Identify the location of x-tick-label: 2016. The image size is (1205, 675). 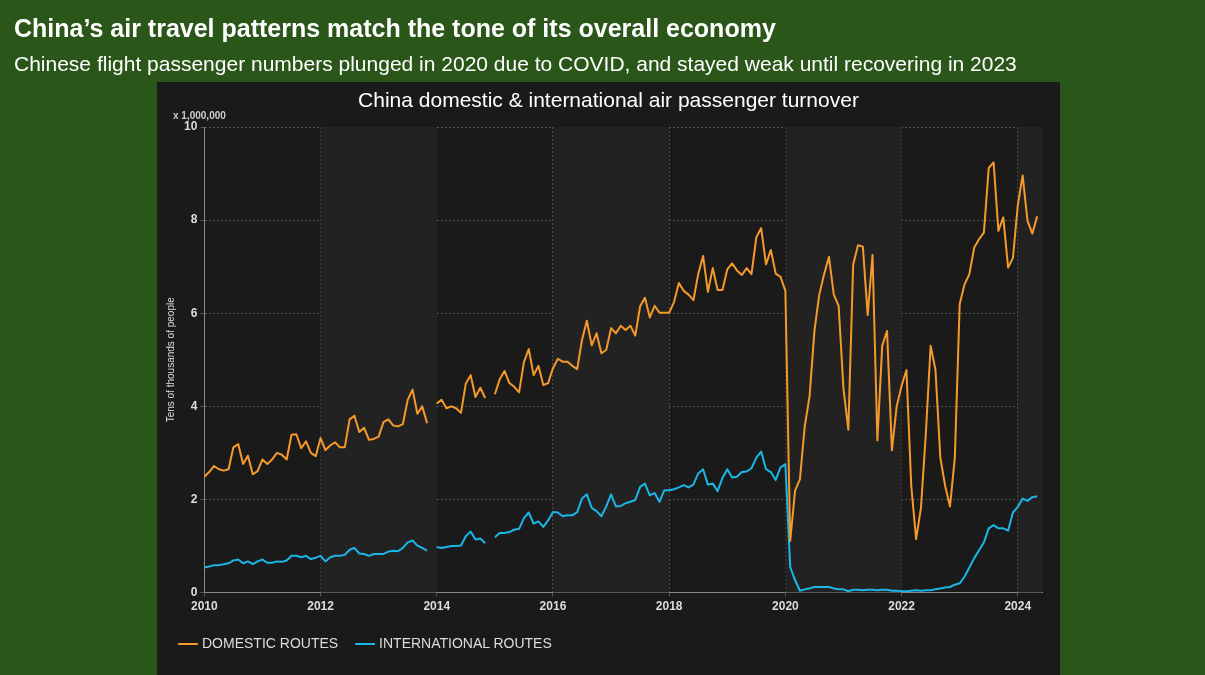
(553, 606).